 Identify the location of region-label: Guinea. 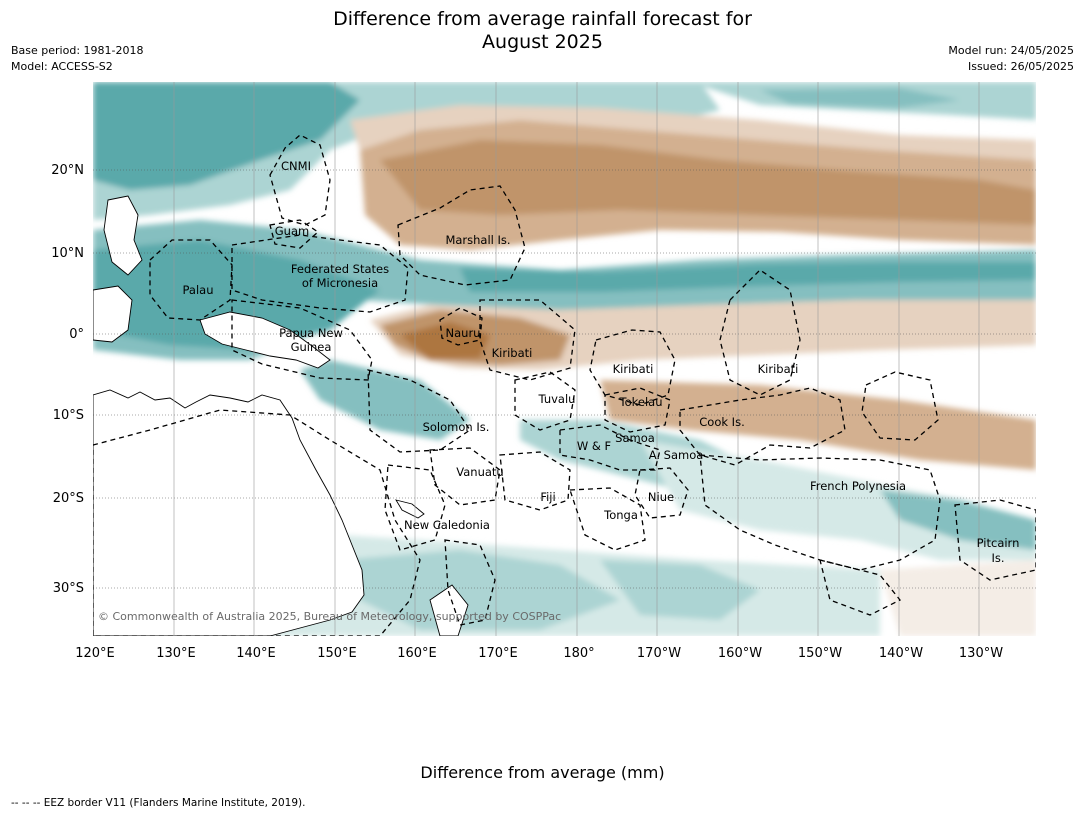
(311, 347).